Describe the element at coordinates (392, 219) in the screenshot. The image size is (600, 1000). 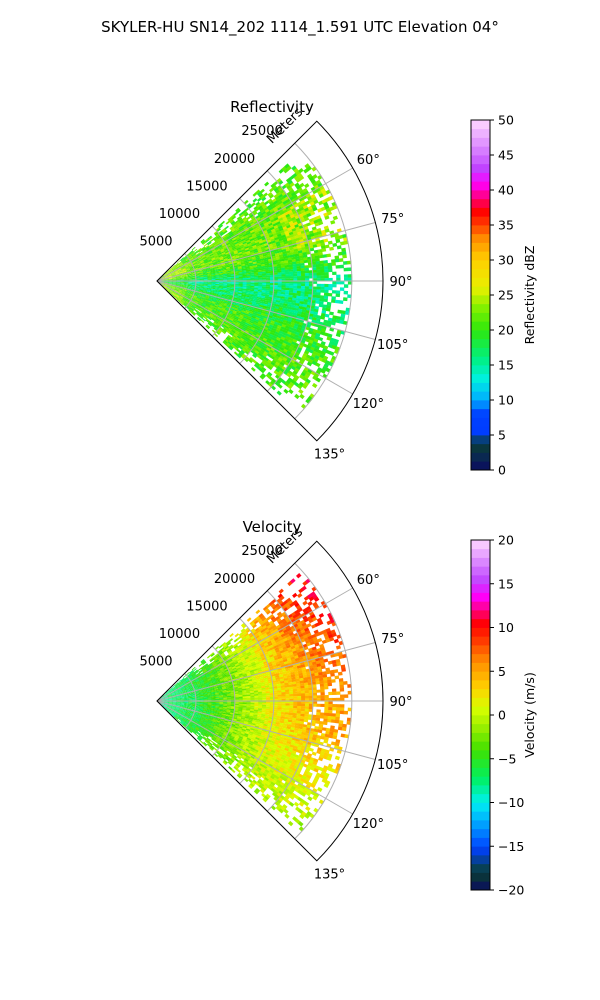
I see `azimuth-tick-label: 75°` at that location.